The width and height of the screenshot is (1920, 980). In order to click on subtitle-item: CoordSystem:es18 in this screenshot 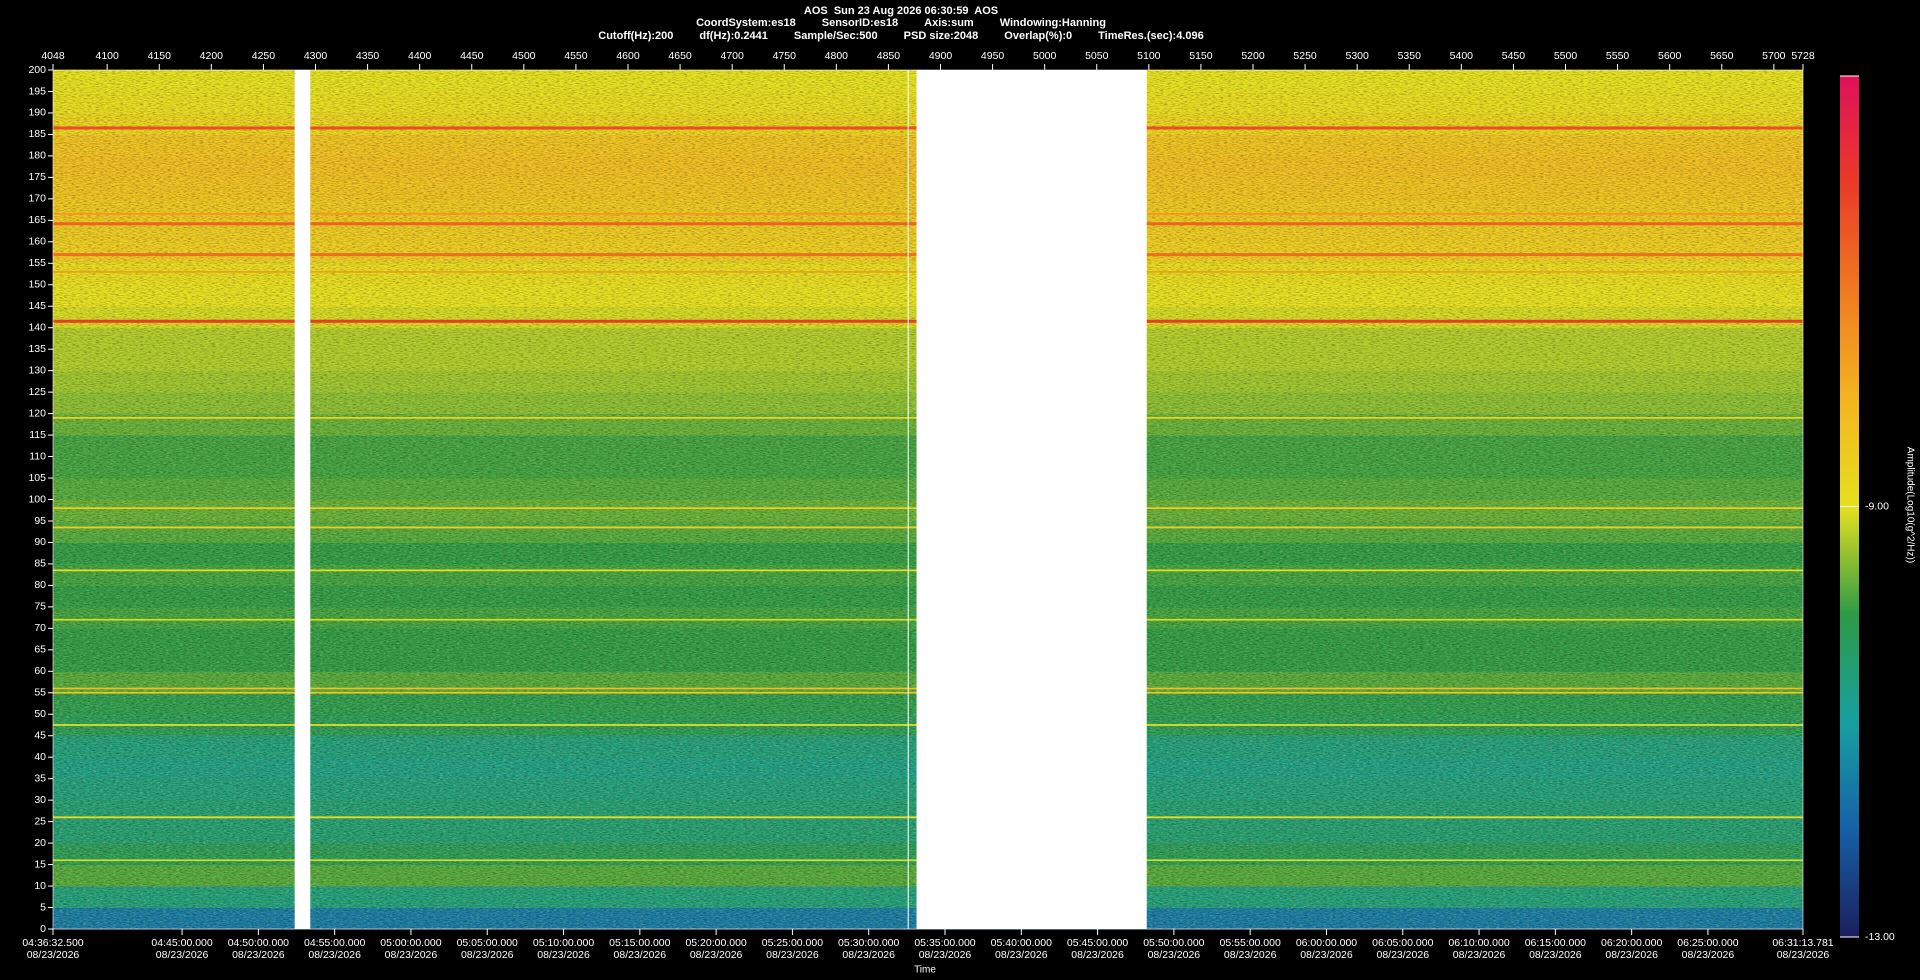, I will do `click(746, 23)`.